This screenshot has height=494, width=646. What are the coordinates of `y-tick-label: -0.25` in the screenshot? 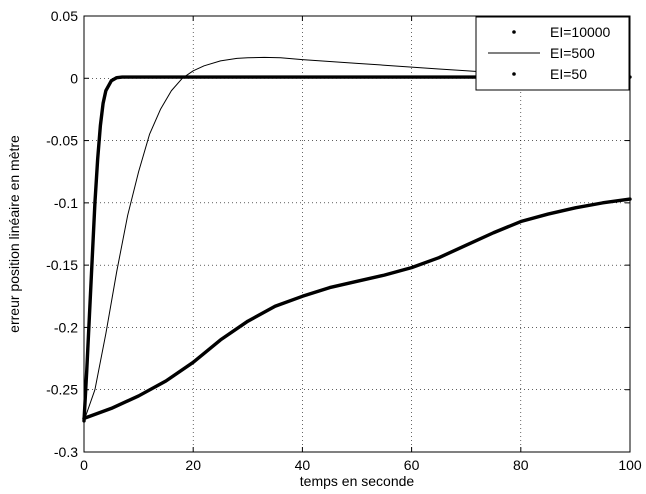 It's located at (62, 390).